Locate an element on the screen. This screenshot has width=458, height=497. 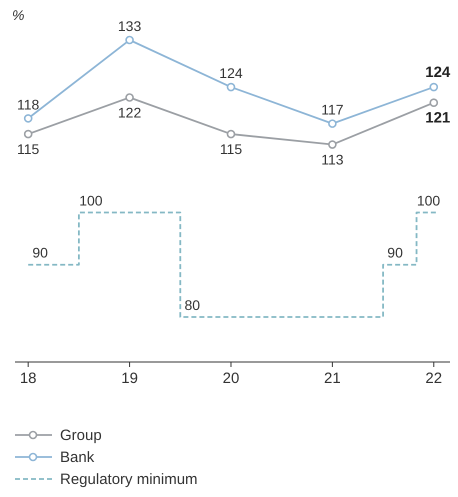
legend-label: Group is located at coordinates (81, 435).